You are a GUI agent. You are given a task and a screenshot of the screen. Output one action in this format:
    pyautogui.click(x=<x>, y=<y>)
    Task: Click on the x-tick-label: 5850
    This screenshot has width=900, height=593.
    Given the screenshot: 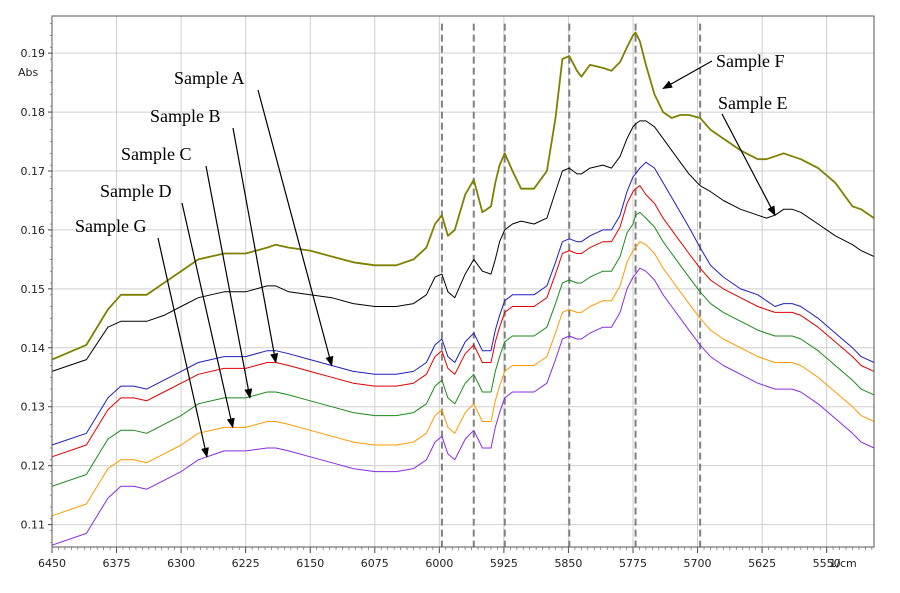 What is the action you would take?
    pyautogui.click(x=568, y=563)
    